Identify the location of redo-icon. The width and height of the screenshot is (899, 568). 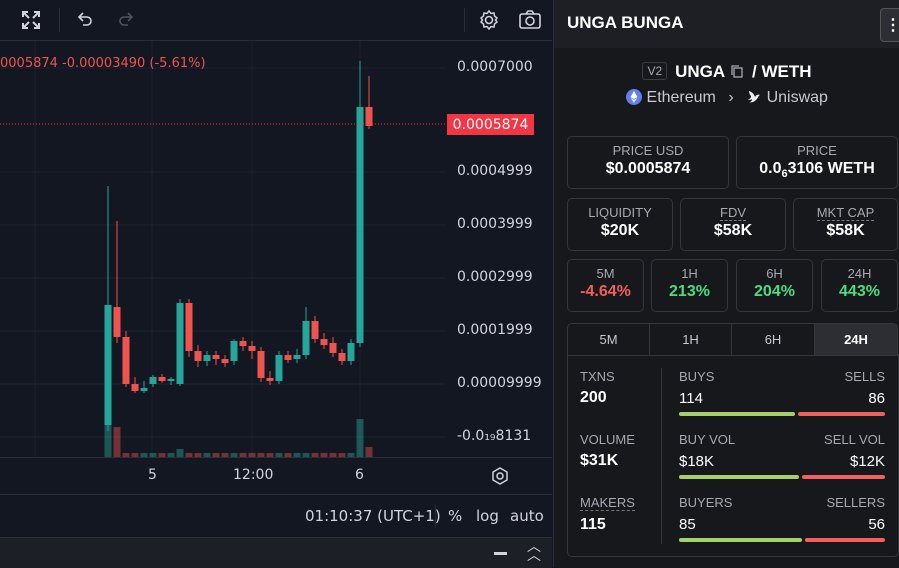
(126, 20).